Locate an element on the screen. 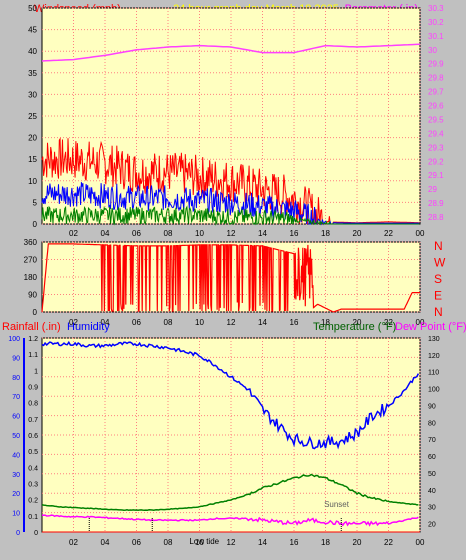 The image size is (466, 560). rainfall-y-tick: 0.7 is located at coordinates (33, 420).